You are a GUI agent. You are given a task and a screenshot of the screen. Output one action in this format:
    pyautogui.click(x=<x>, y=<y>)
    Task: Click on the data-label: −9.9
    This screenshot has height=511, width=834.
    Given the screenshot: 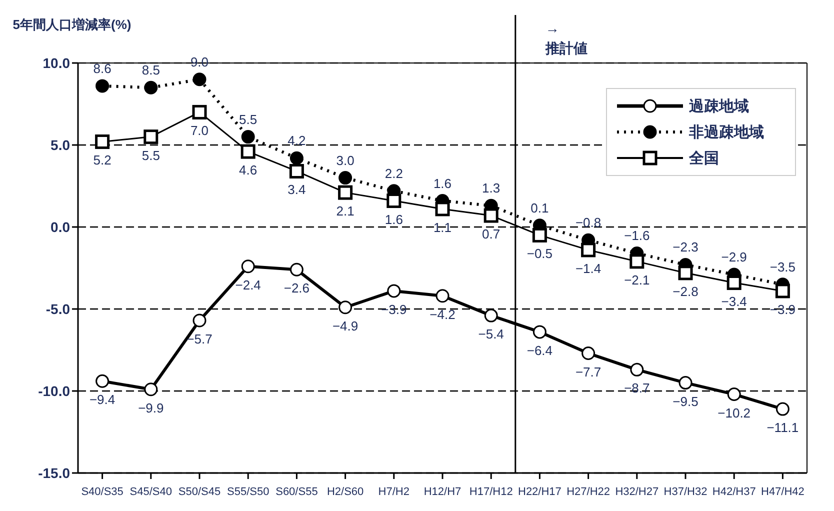 What is the action you would take?
    pyautogui.click(x=151, y=408)
    